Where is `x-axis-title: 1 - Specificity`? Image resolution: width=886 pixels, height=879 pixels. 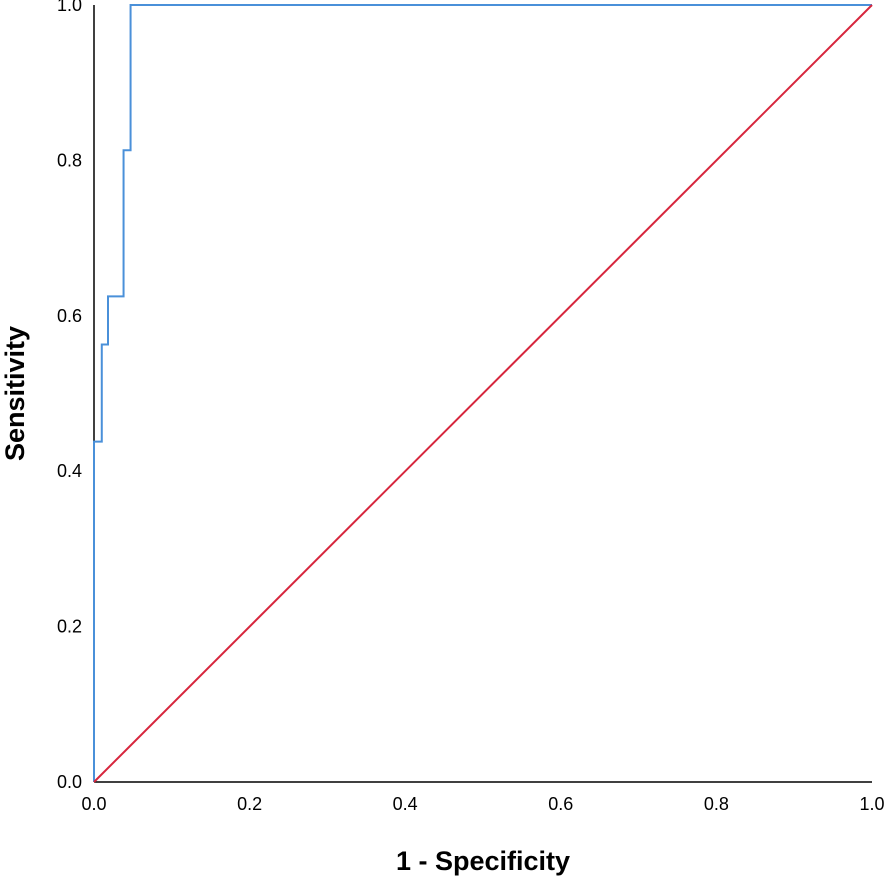
x-axis-title: 1 - Specificity is located at coordinates (483, 861).